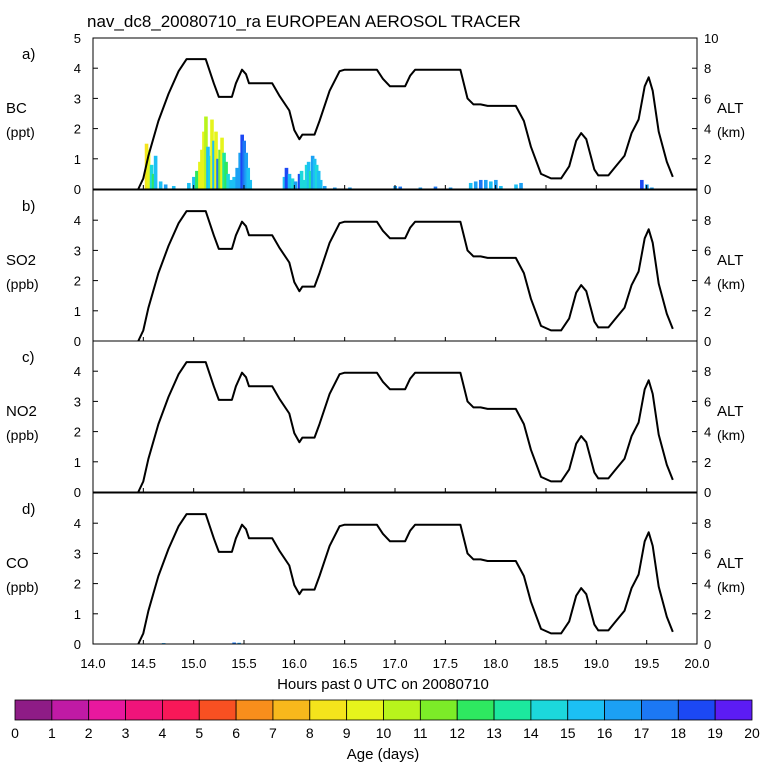  Describe the element at coordinates (77, 371) in the screenshot. I see `y-tick-label: 4` at that location.